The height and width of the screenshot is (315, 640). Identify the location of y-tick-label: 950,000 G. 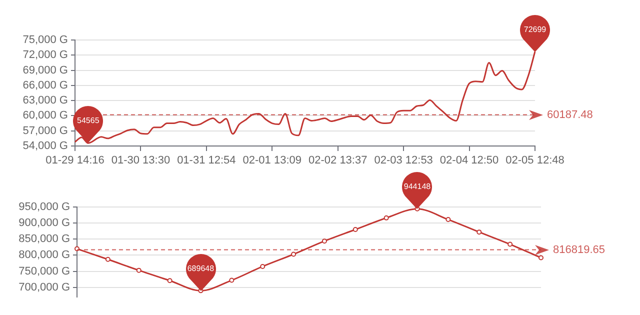
(44, 207).